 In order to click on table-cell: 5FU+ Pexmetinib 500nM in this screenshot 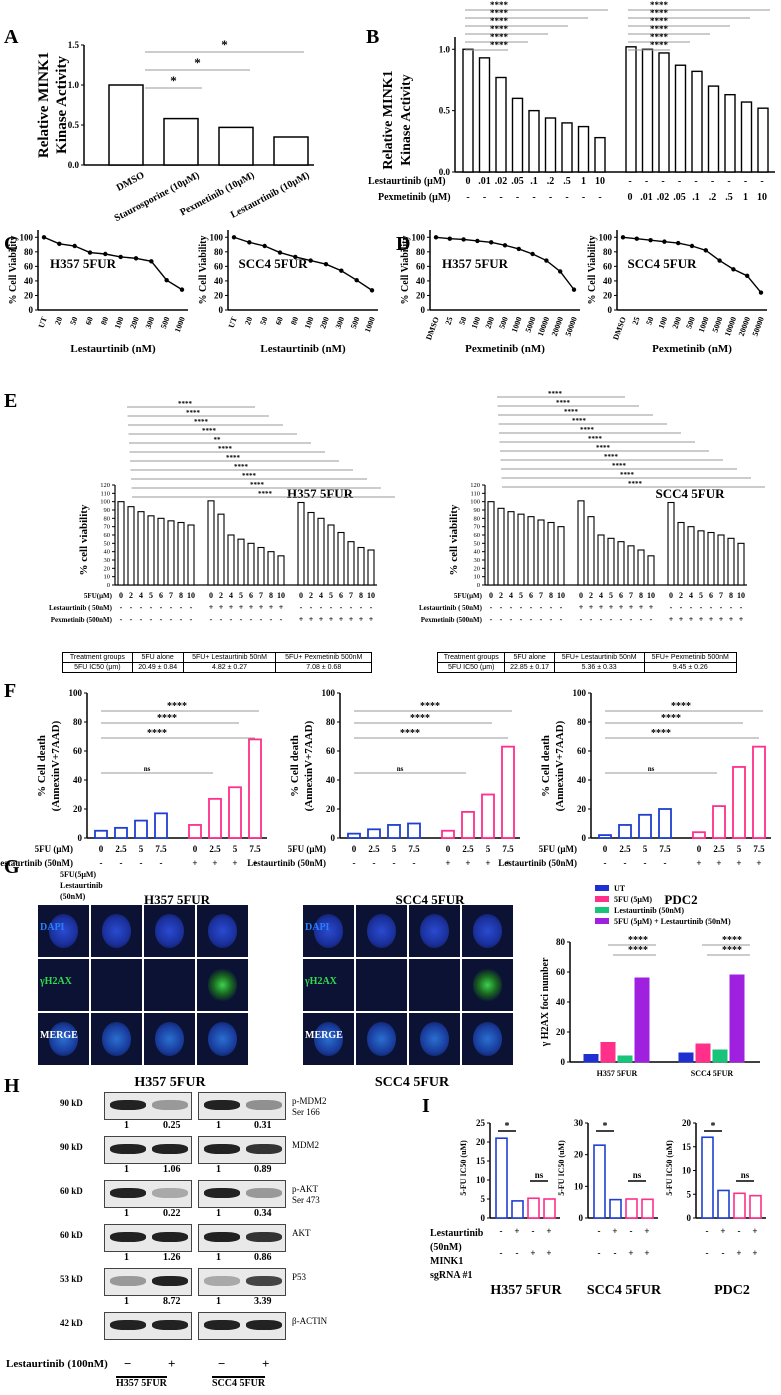, I will do `click(323, 657)`.